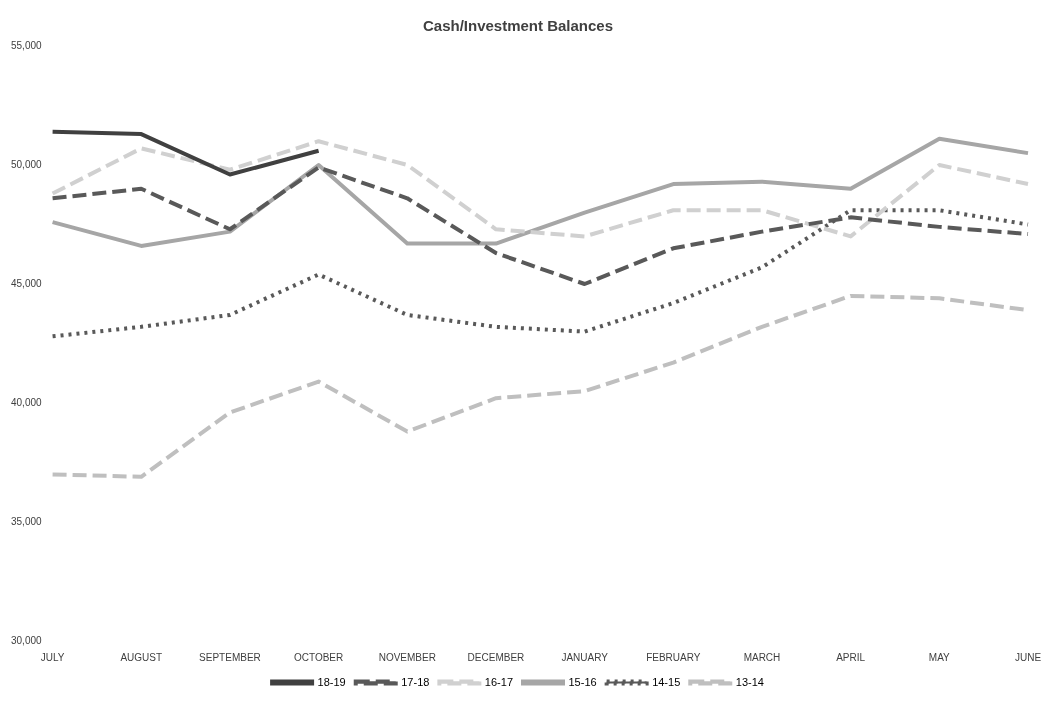 The image size is (1057, 710). Describe the element at coordinates (230, 657) in the screenshot. I see `x-tick-label: SEPTEMBER` at that location.